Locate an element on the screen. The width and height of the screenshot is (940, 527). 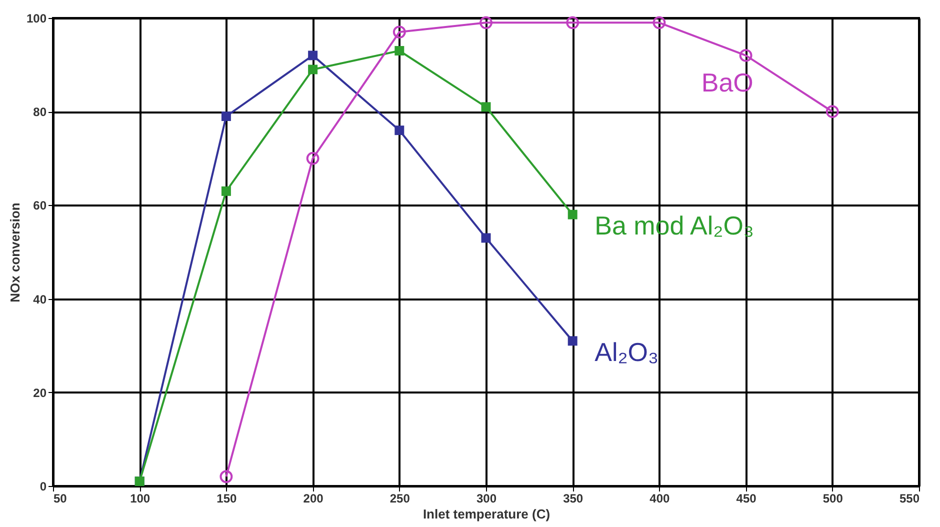
x-tick-label: 200 is located at coordinates (313, 499).